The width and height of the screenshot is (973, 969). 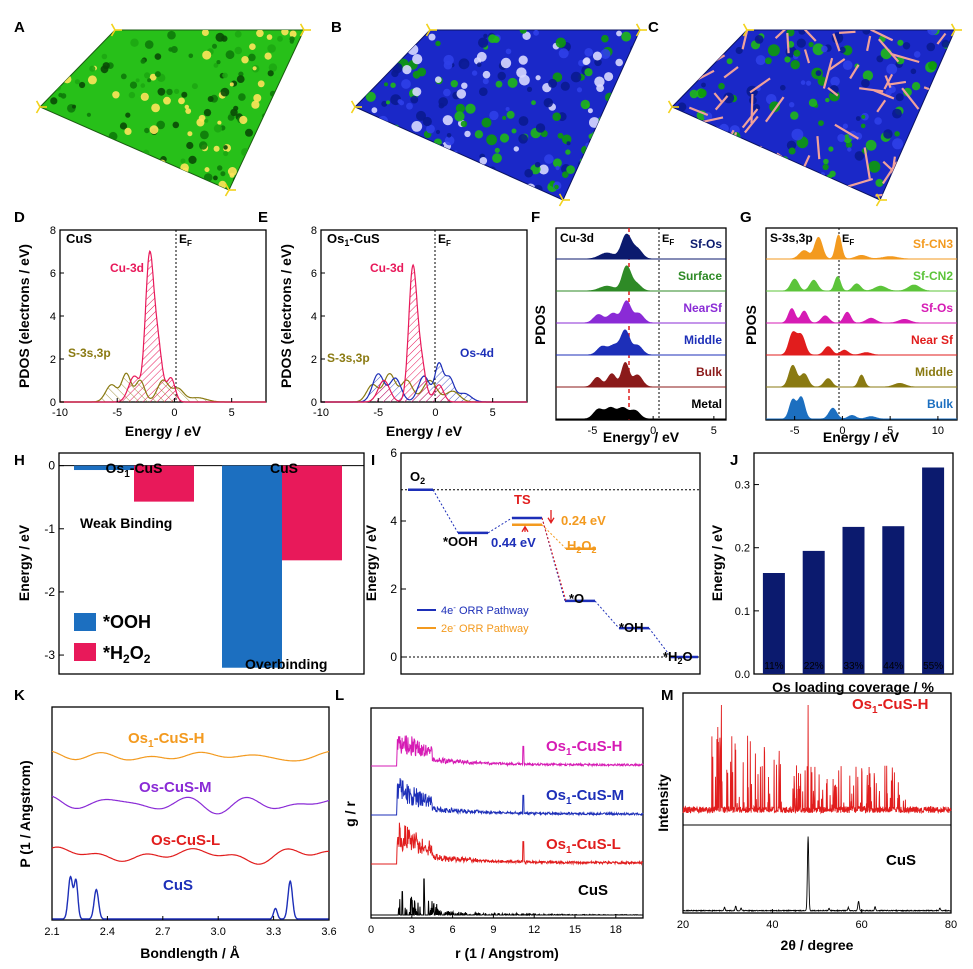 I want to click on panel-g-xtick-label: 10, so click(x=938, y=431).